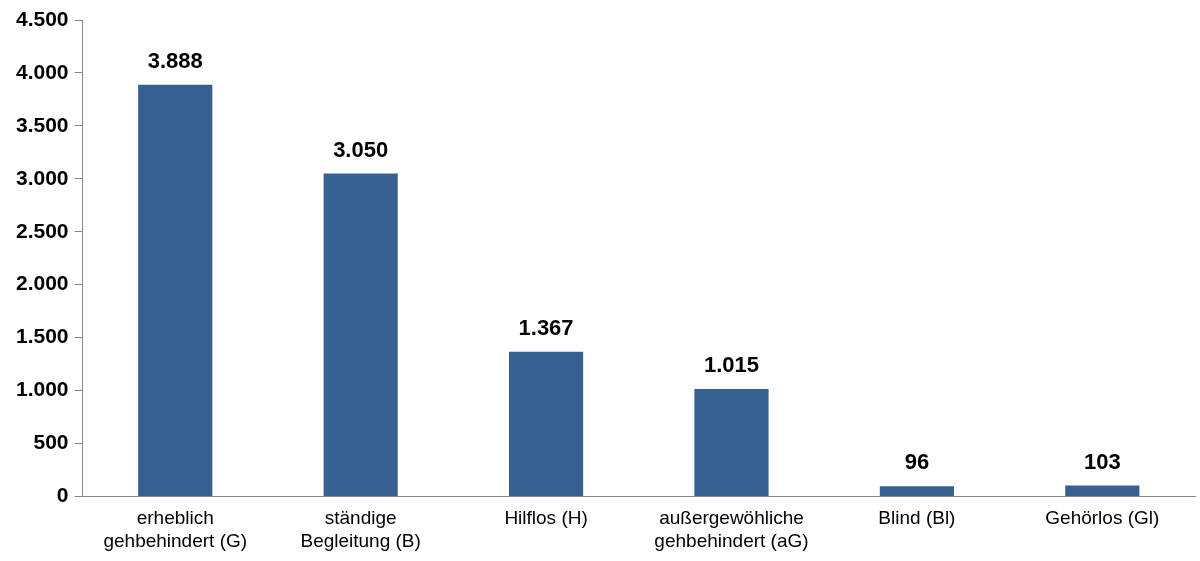 The width and height of the screenshot is (1200, 561). Describe the element at coordinates (42, 230) in the screenshot. I see `y-tick-label: 2.500` at that location.